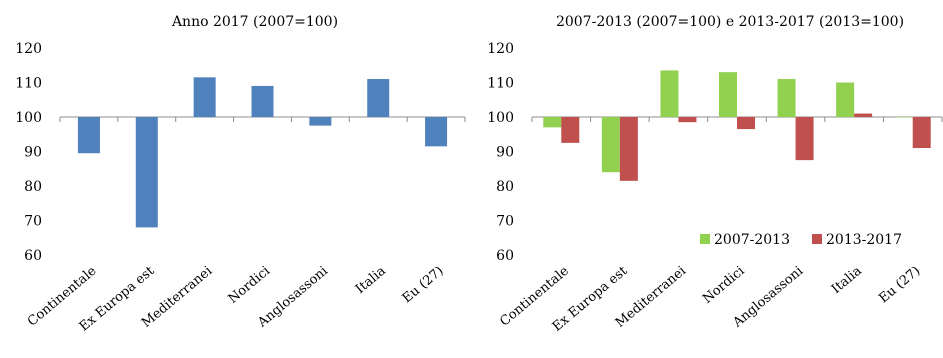 This screenshot has width=943, height=358. Describe the element at coordinates (903, 117) in the screenshot. I see `bar-eu-27-2007-2013` at that location.